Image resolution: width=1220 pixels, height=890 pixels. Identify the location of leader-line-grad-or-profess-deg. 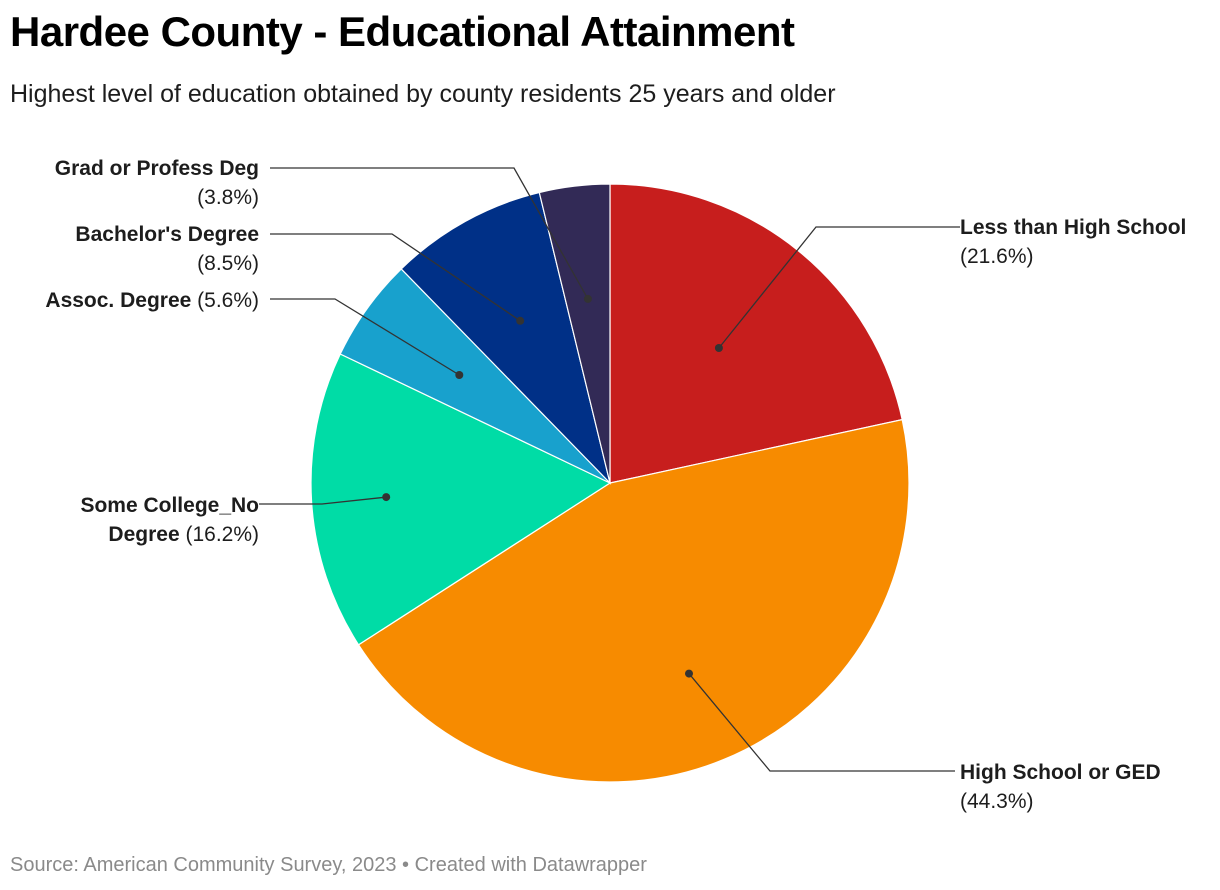
(429, 233).